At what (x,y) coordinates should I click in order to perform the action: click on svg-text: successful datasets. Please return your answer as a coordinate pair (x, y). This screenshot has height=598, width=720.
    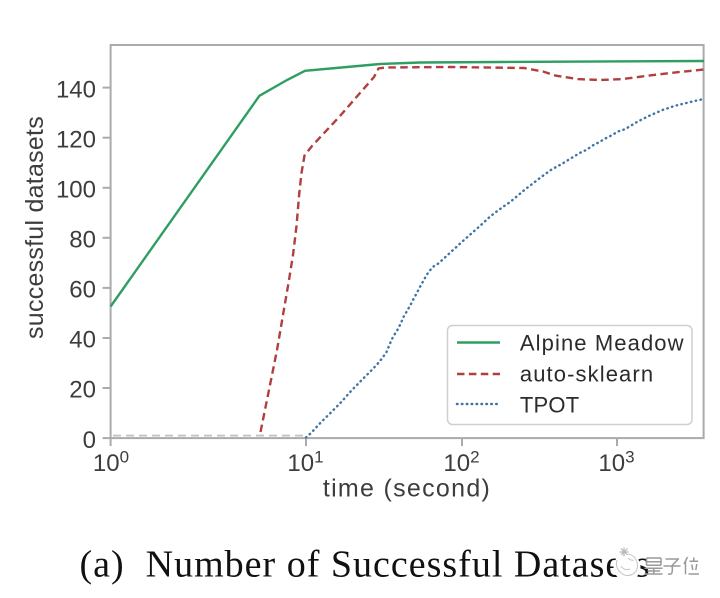
    Looking at the image, I should click on (35, 227).